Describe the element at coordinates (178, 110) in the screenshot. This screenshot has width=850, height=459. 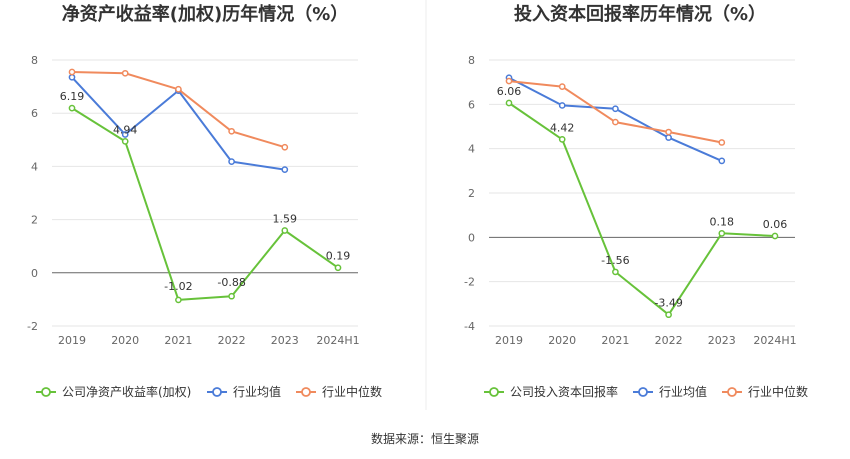
I see `series-line-median` at that location.